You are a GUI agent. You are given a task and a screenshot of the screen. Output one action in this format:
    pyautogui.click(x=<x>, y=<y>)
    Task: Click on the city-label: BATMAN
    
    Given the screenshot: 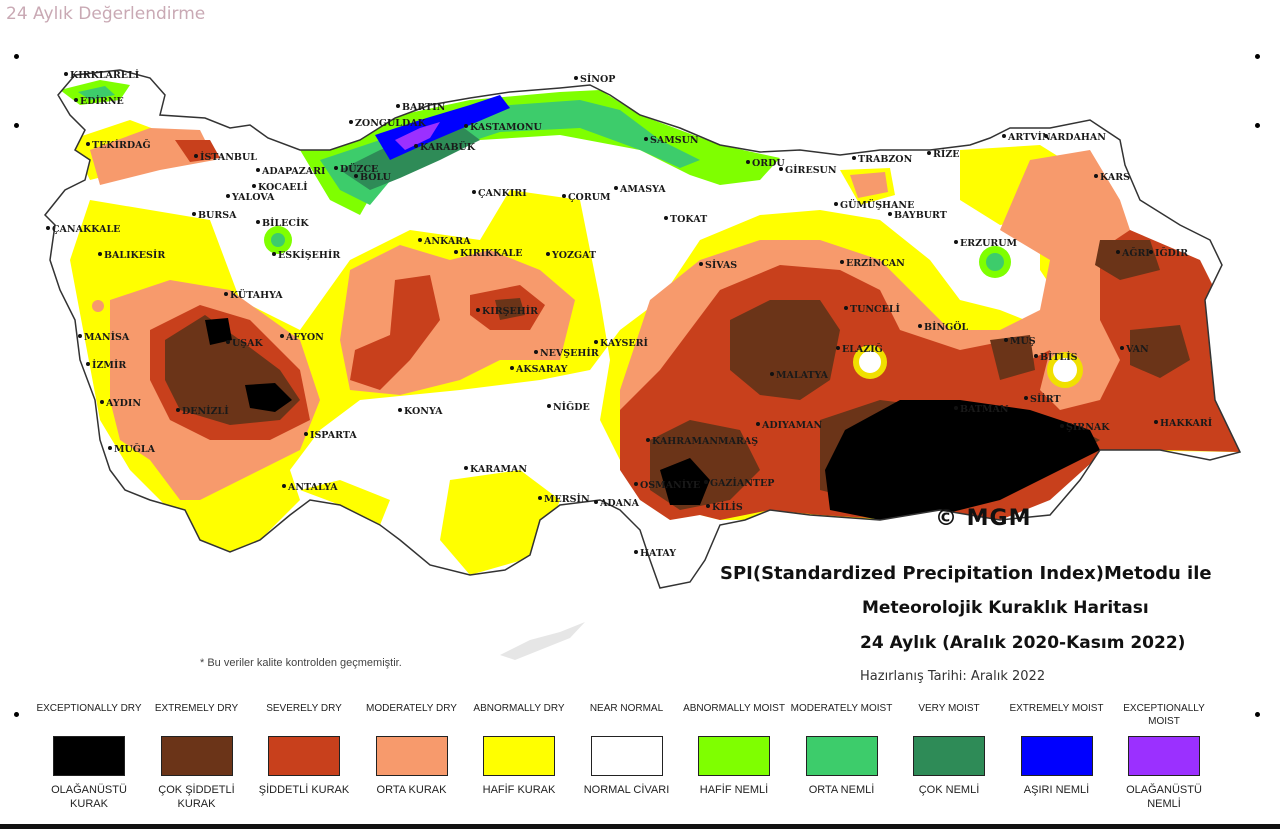 What is the action you would take?
    pyautogui.click(x=984, y=409)
    